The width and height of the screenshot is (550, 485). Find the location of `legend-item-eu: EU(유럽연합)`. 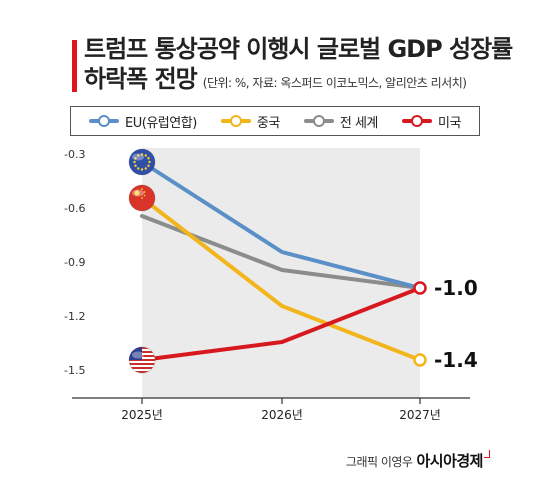

legend-item-eu: EU(유럽연합) is located at coordinates (143, 121).